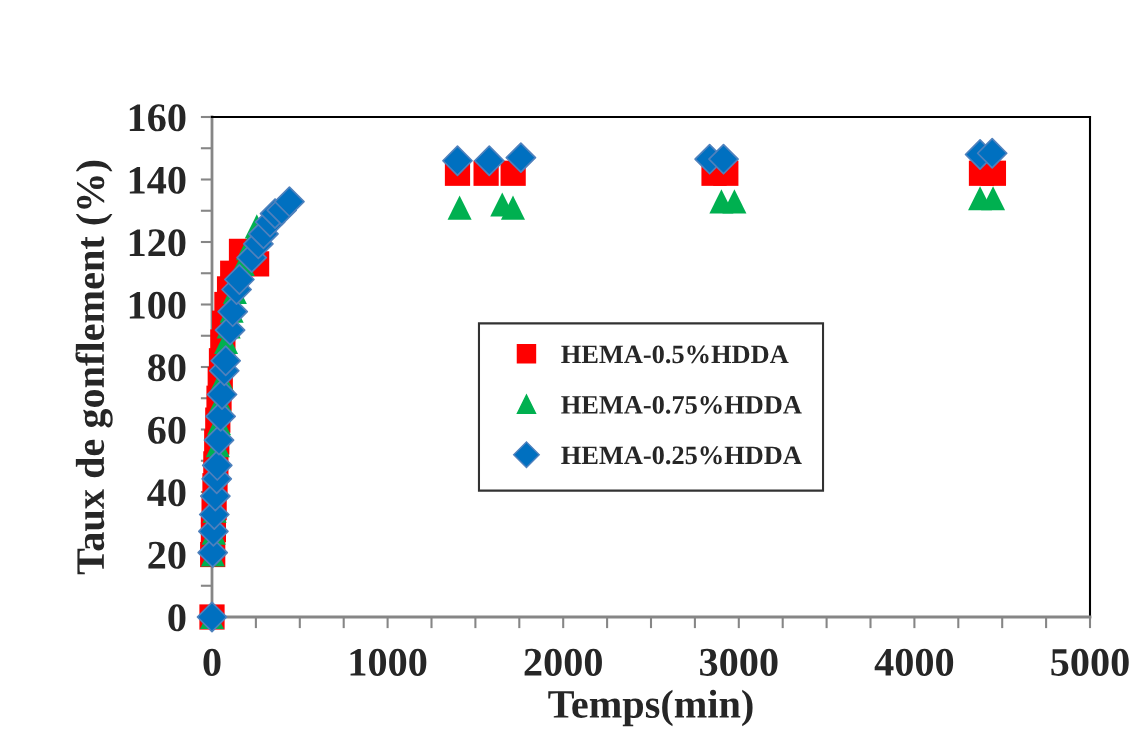 This screenshot has width=1147, height=756. What do you see at coordinates (212, 662) in the screenshot?
I see `x-tick-label: 0` at bounding box center [212, 662].